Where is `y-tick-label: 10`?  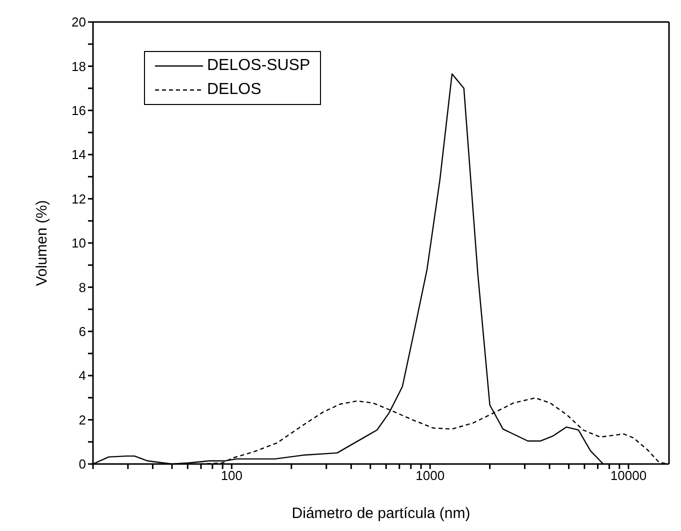 y-tick-label: 10 is located at coordinates (79, 243).